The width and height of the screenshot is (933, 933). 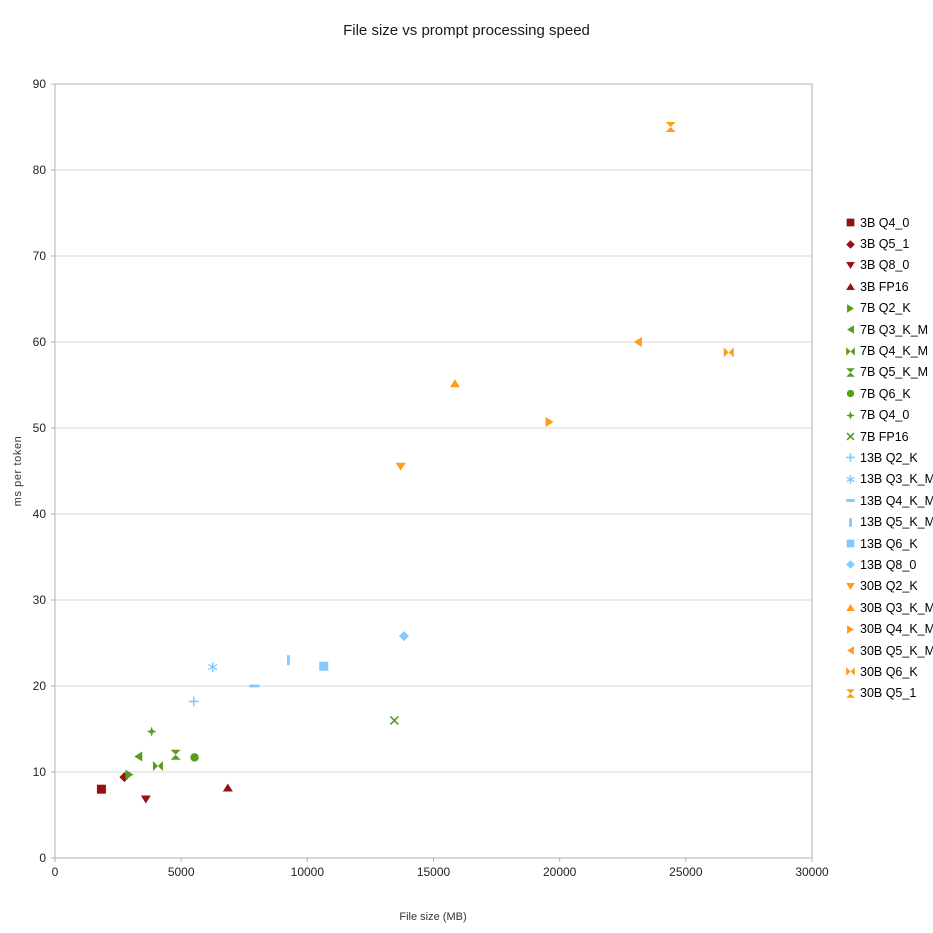 I want to click on legend-item-label: 7B Q4_K_M, so click(x=894, y=351).